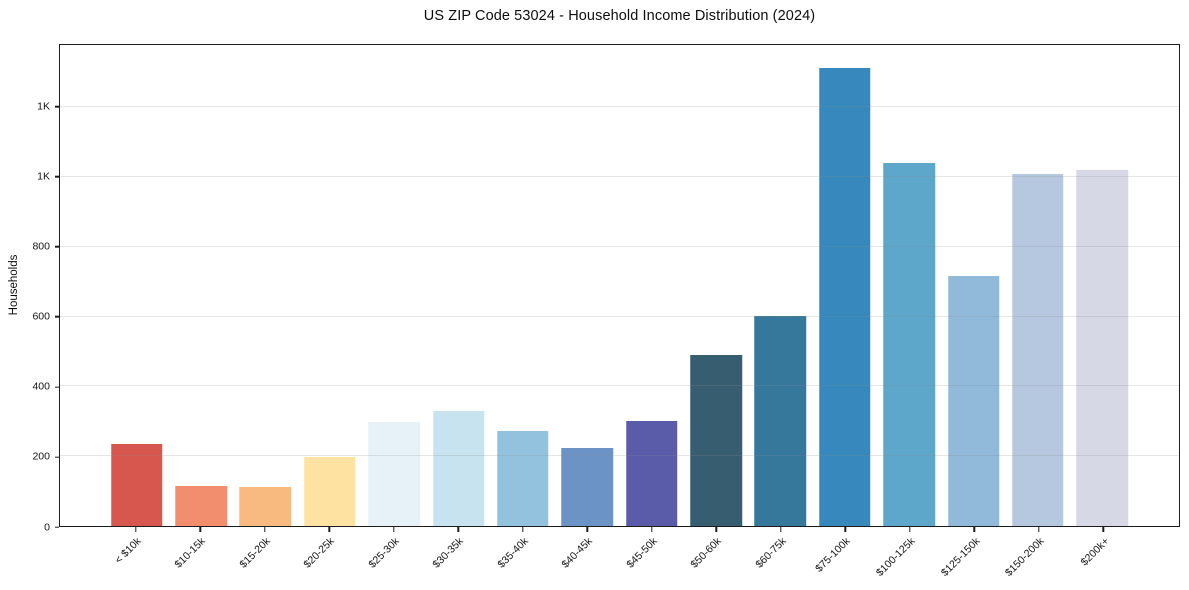 The width and height of the screenshot is (1189, 590). I want to click on x-tick-label: $15-20k, so click(255, 553).